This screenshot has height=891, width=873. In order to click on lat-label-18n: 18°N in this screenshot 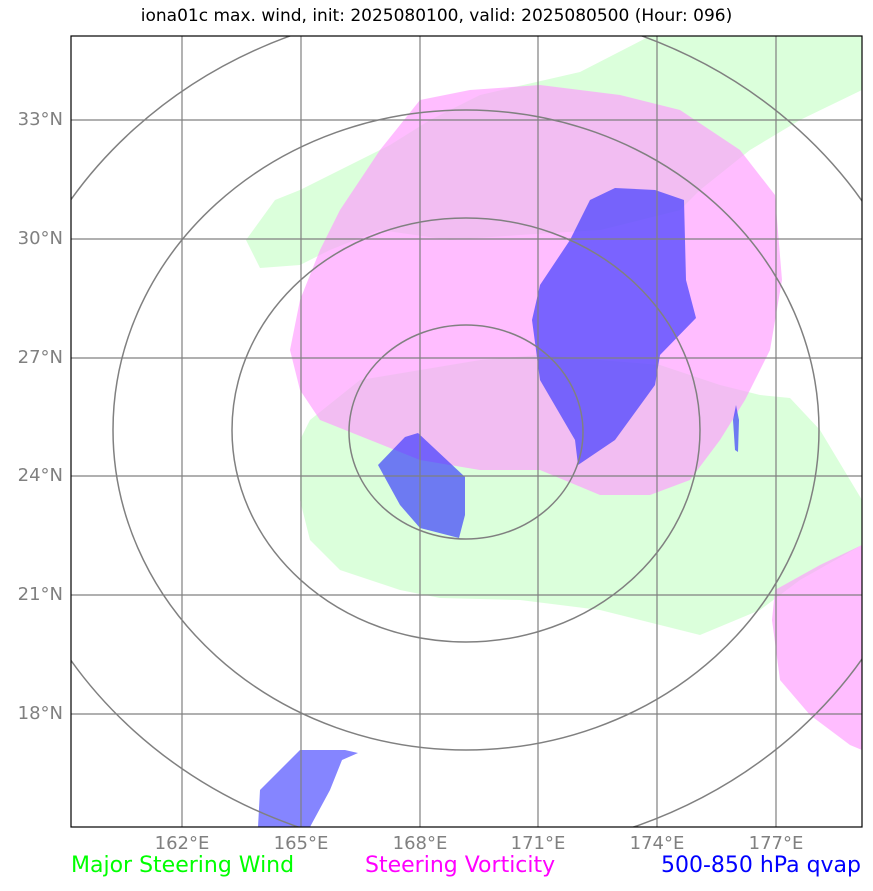, I will do `click(40, 713)`.